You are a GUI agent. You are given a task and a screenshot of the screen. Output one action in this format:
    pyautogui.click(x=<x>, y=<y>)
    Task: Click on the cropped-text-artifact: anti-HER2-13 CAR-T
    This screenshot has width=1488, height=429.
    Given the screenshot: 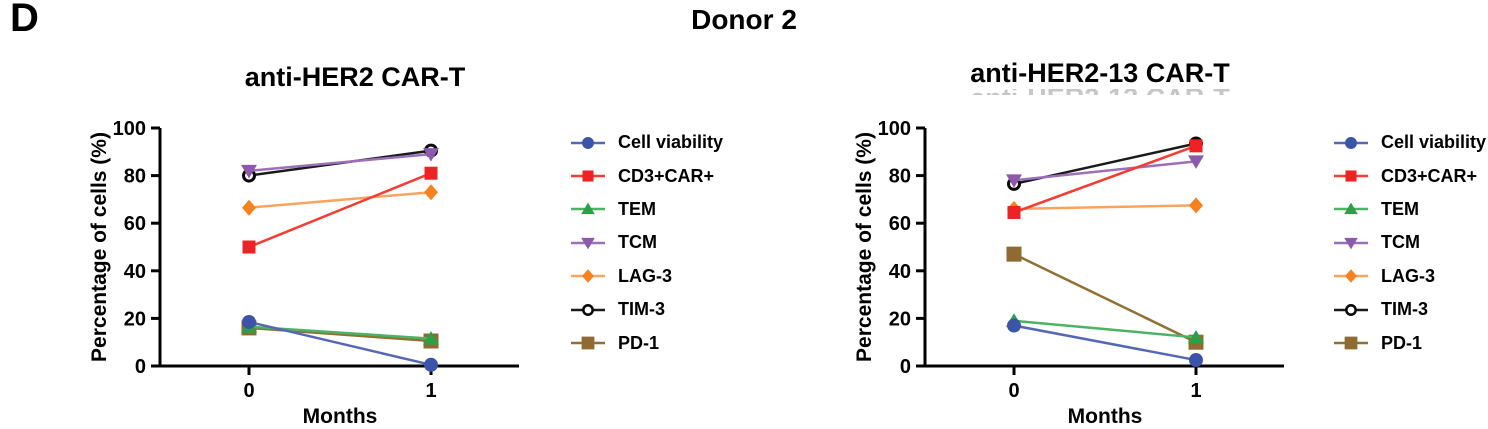 What is the action you would take?
    pyautogui.click(x=1100, y=92)
    